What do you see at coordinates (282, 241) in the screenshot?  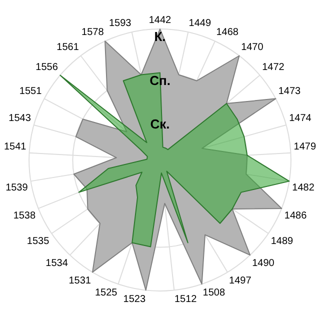 I see `spoke-label: 1489` at bounding box center [282, 241].